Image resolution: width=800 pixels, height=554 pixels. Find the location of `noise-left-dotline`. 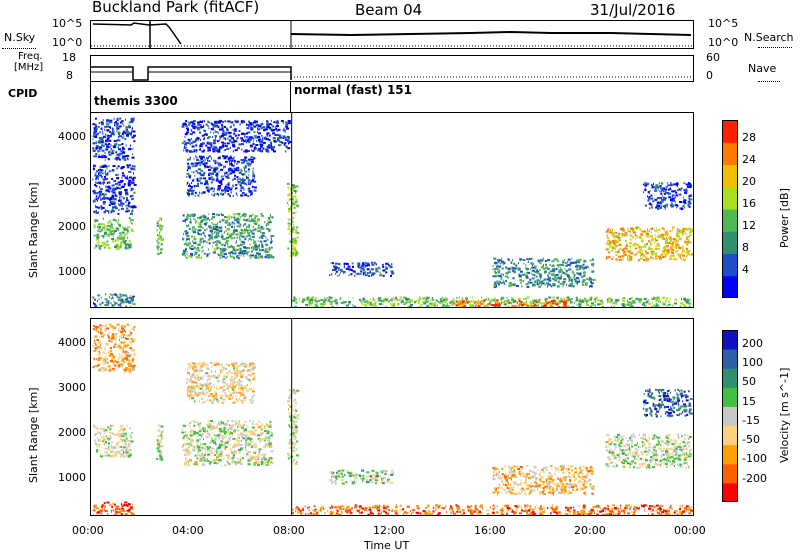

noise-left-dotline is located at coordinates (19, 48).